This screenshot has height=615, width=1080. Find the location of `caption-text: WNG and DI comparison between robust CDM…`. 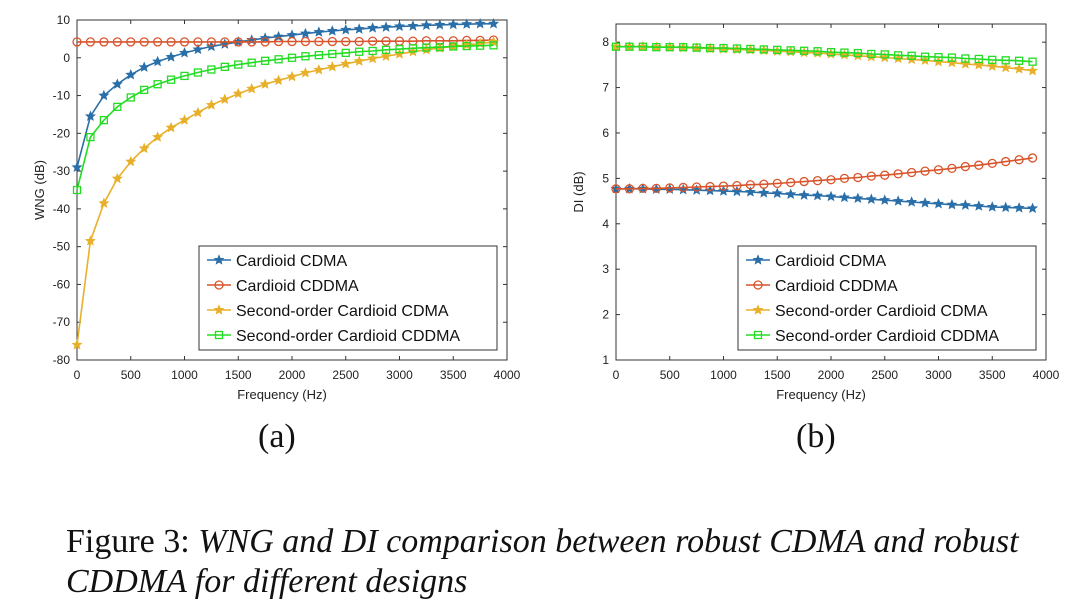

caption-text: WNG and DI comparison between robust CDM… is located at coordinates (542, 561).